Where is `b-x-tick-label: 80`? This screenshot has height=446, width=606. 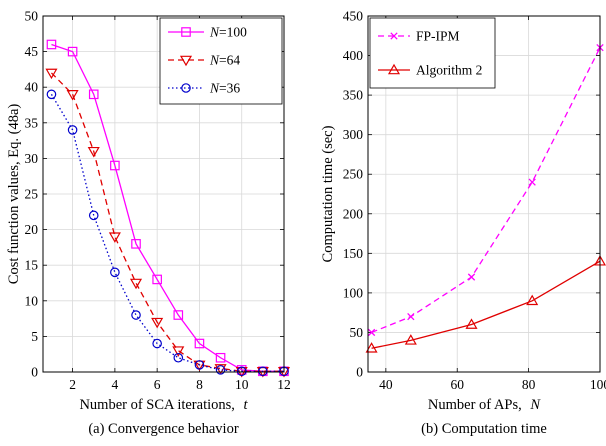 b-x-tick-label: 80 is located at coordinates (529, 384).